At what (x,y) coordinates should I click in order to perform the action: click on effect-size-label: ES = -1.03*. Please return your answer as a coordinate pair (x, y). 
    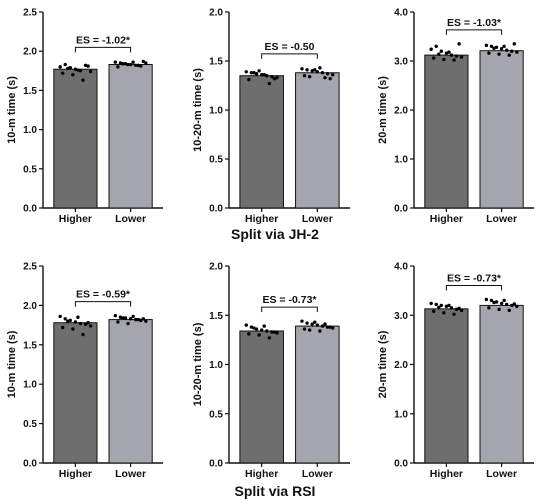
    Looking at the image, I should click on (474, 23).